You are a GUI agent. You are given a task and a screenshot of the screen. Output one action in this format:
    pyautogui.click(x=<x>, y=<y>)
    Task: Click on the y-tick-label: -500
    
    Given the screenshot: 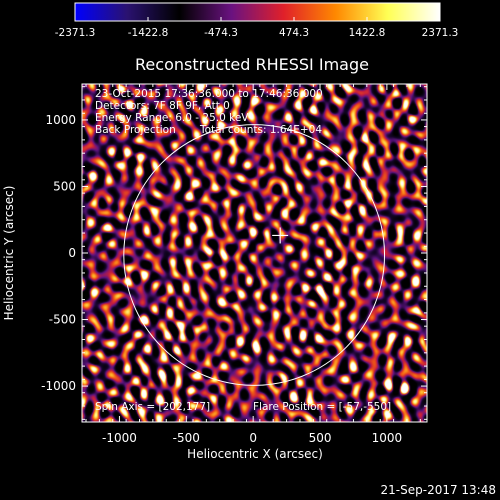 What is the action you would take?
    pyautogui.click(x=62, y=320)
    